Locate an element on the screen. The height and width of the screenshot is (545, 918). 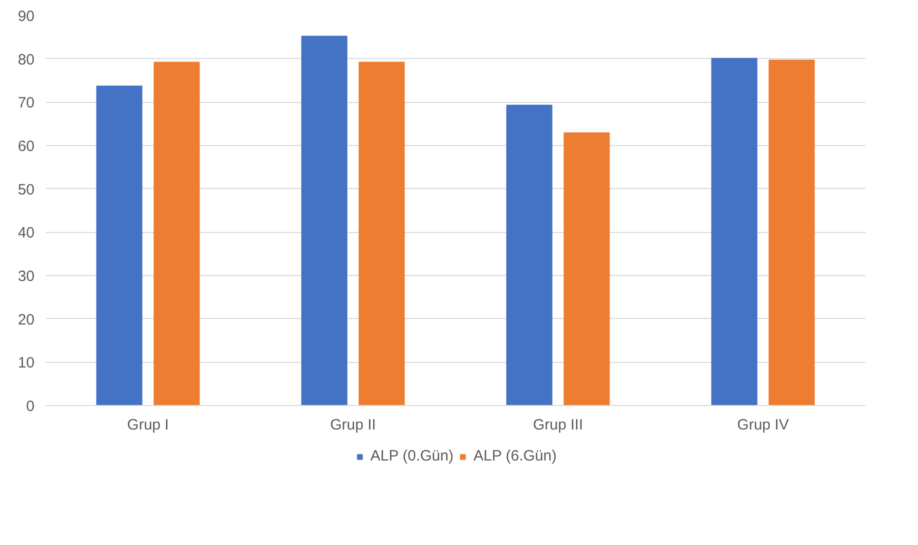
y-tick-label: 10 is located at coordinates (26, 363).